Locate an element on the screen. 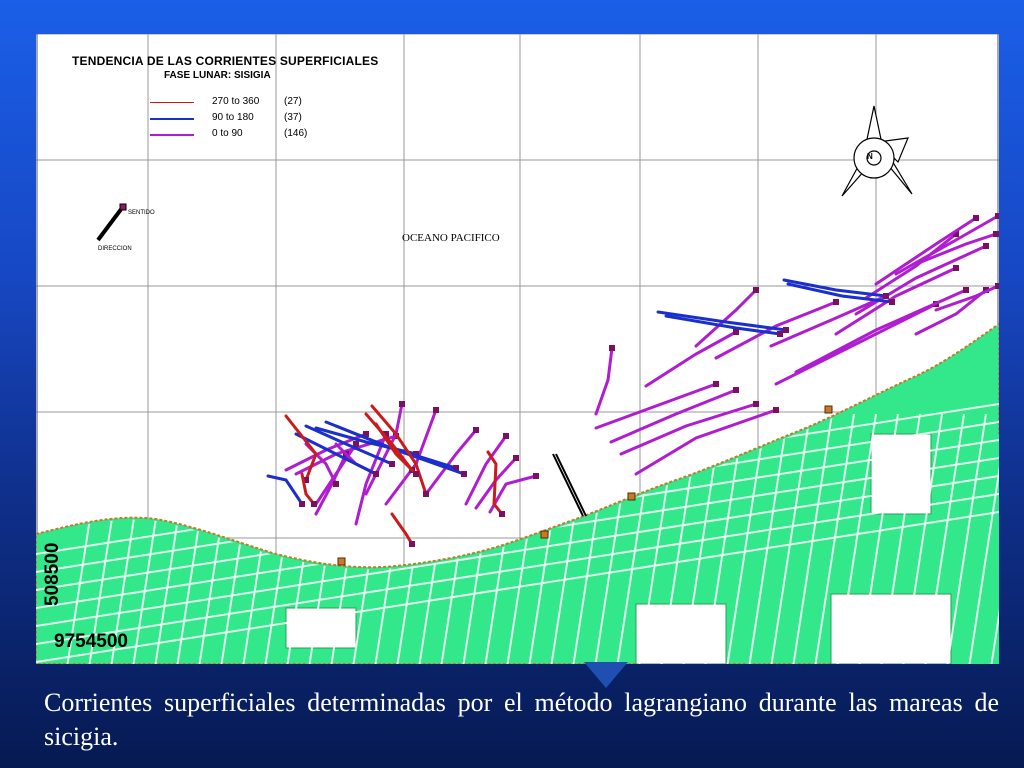 Image resolution: width=1024 pixels, height=768 pixels. legend-range: 0 to 90 is located at coordinates (227, 133).